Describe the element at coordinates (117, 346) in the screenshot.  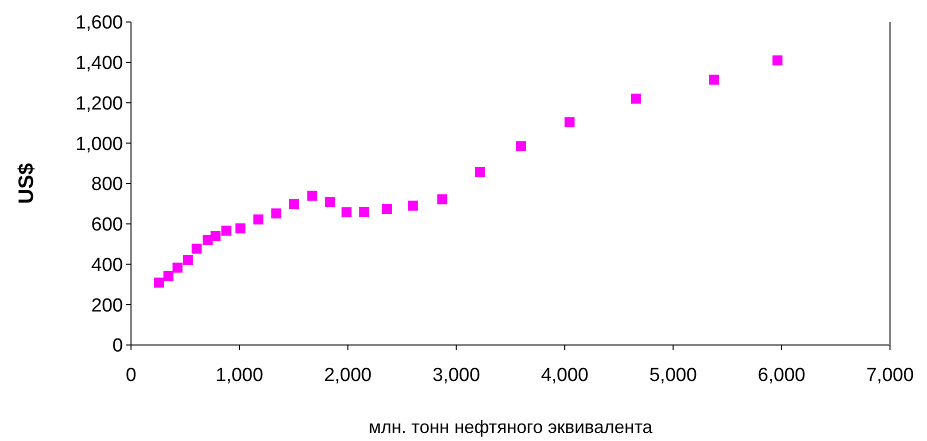
I see `y-tick-label: 0` at that location.